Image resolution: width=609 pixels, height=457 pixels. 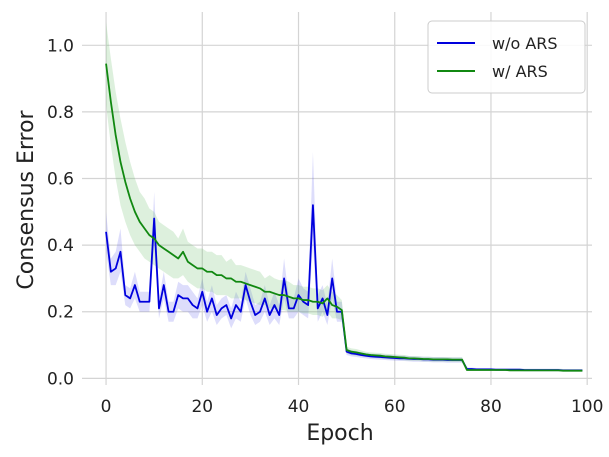 I want to click on y-tick-label: 0.2, so click(x=60, y=313).